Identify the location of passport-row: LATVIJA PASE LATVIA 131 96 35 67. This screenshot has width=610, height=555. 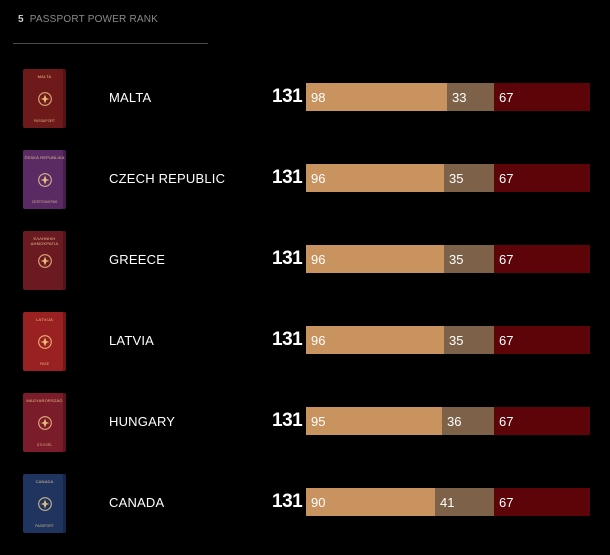
(305, 352).